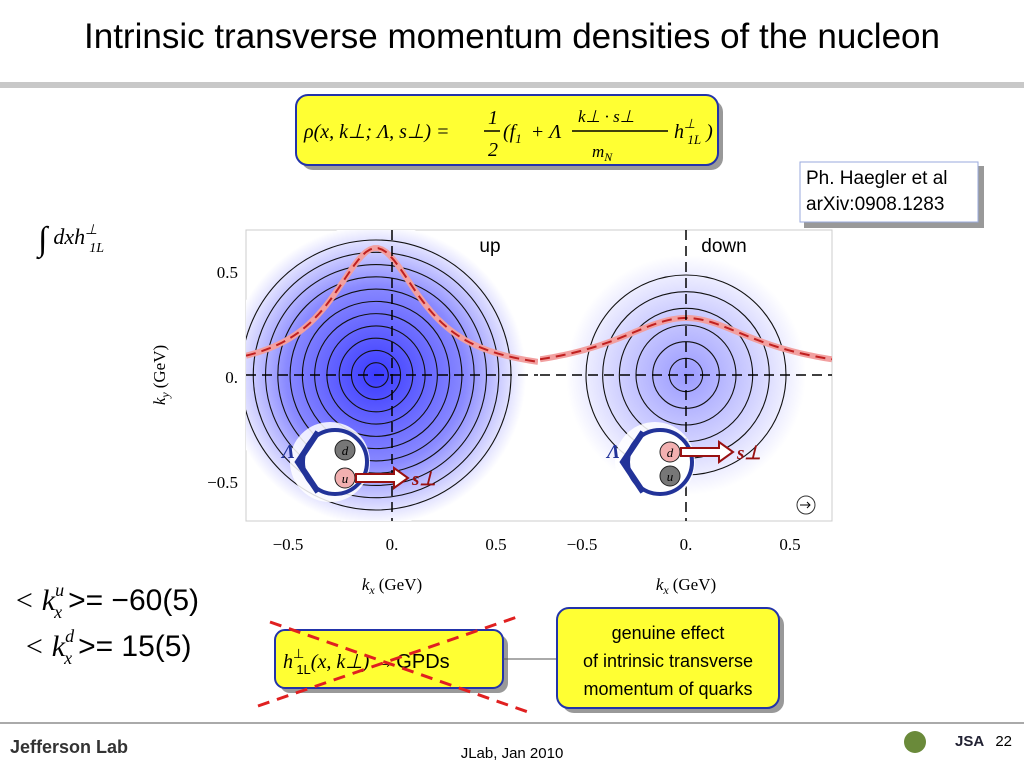 The height and width of the screenshot is (768, 1024). I want to click on footer-date: JLab, Jan 2010, so click(512, 753).